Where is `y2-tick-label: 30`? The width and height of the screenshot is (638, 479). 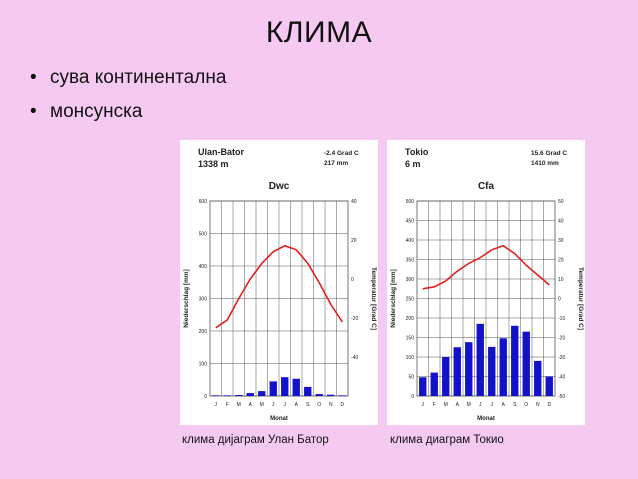
y2-tick-label: 30 is located at coordinates (561, 241).